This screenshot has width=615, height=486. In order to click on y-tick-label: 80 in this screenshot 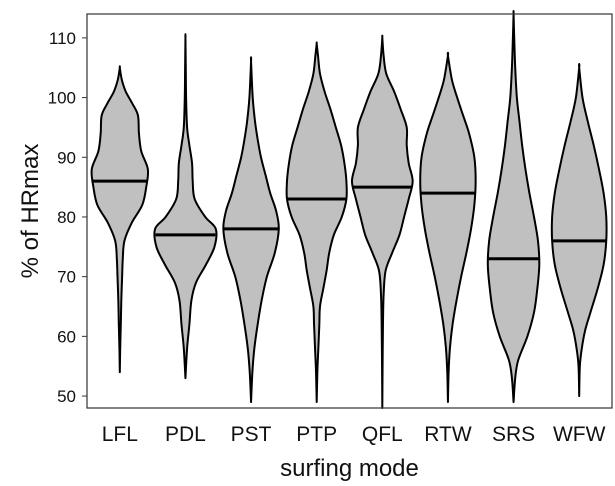, I will do `click(66, 217)`.